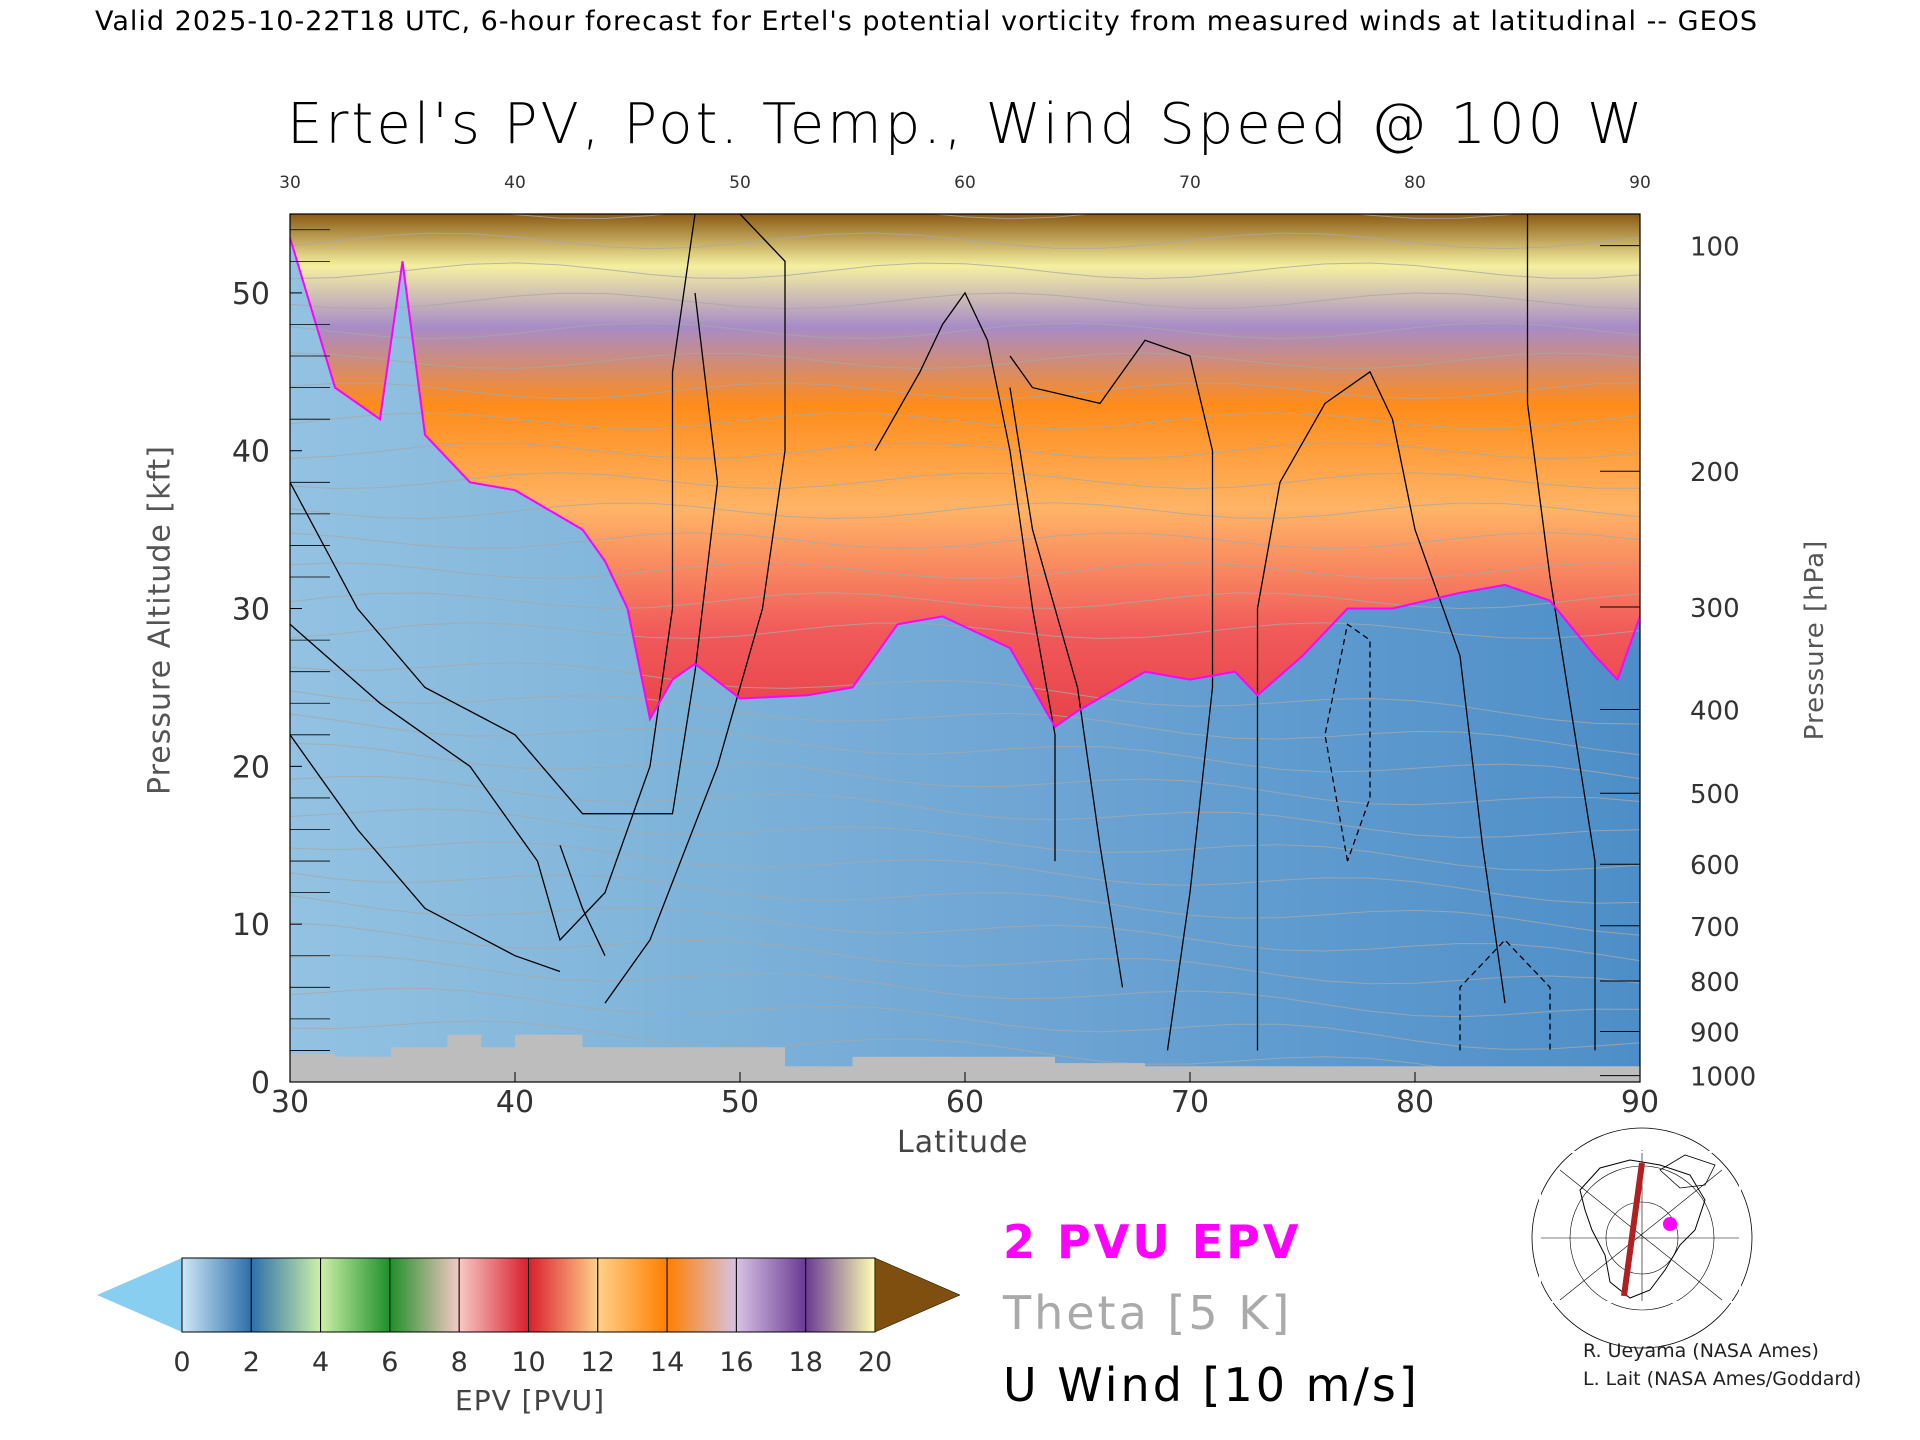  What do you see at coordinates (320, 1362) in the screenshot?
I see `colorbar-tick-label: 4` at bounding box center [320, 1362].